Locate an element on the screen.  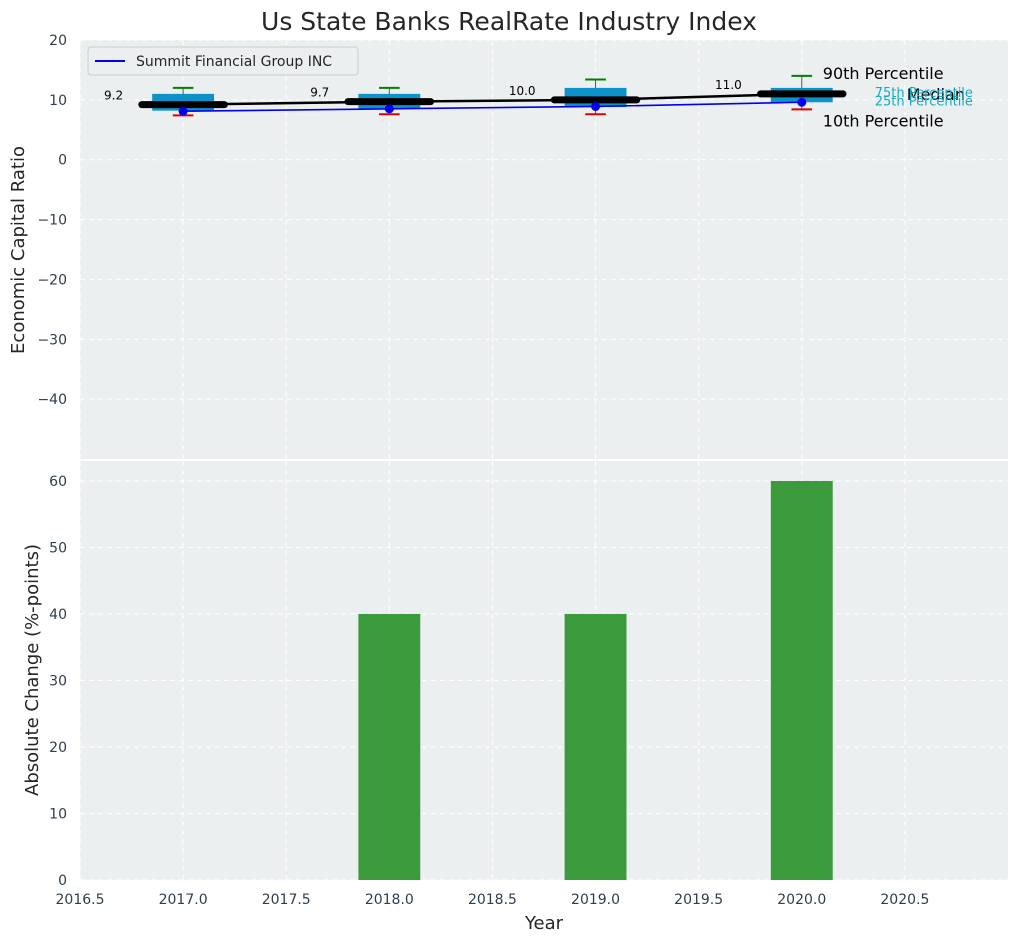
top-y-tick-label: 10 is located at coordinates (58, 101).